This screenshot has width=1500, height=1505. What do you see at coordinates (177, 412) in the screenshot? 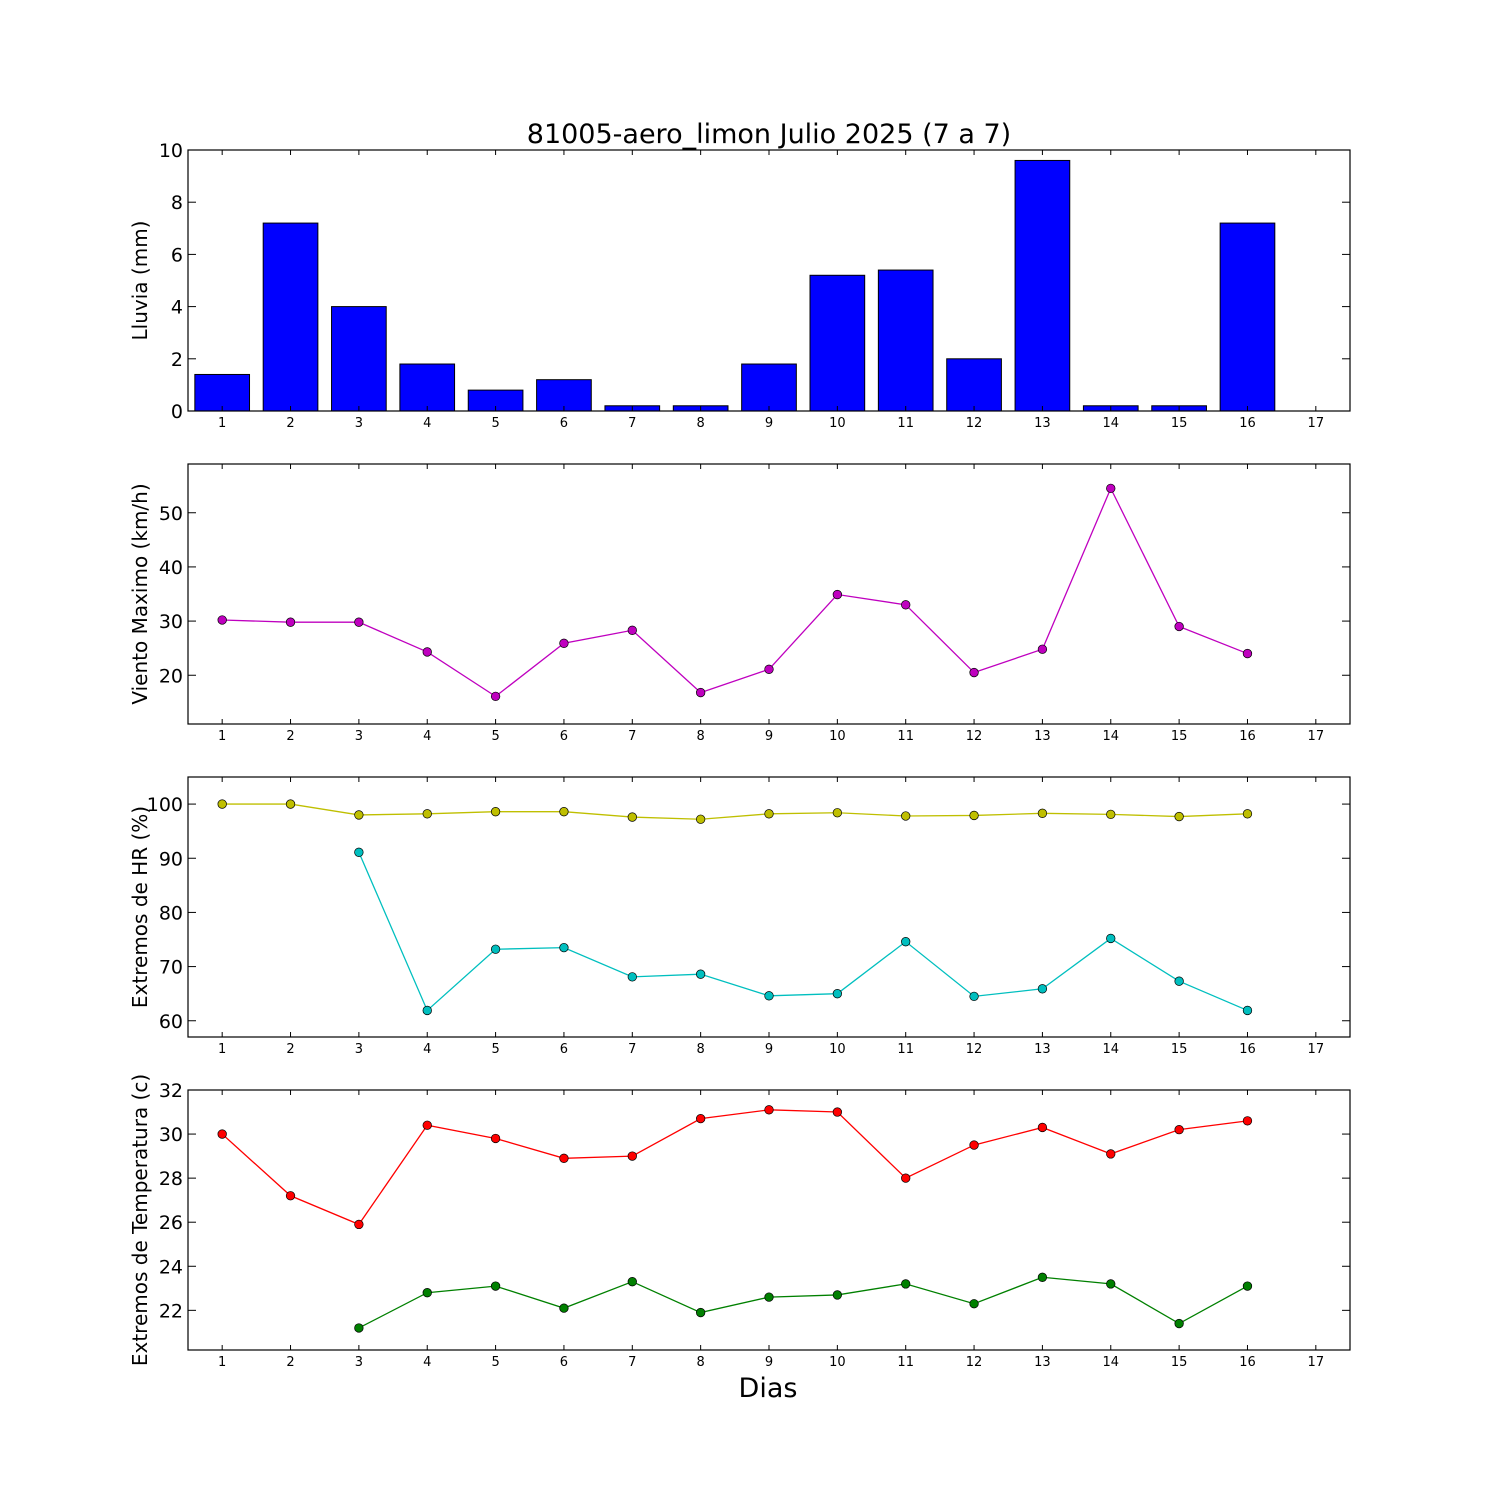
I see `y-tick-label: 0` at bounding box center [177, 412].